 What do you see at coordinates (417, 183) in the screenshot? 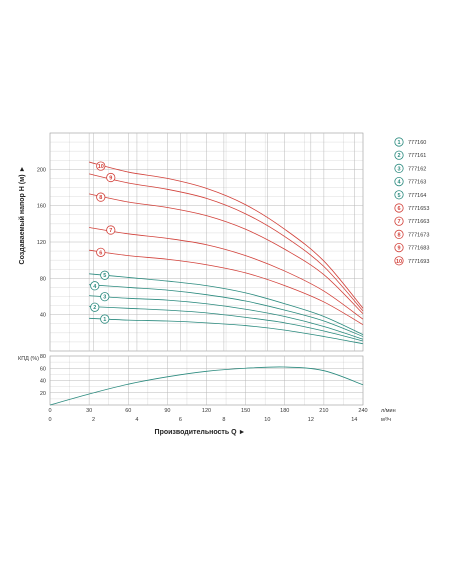
I see `legend-entry-label: 777163` at bounding box center [417, 183].